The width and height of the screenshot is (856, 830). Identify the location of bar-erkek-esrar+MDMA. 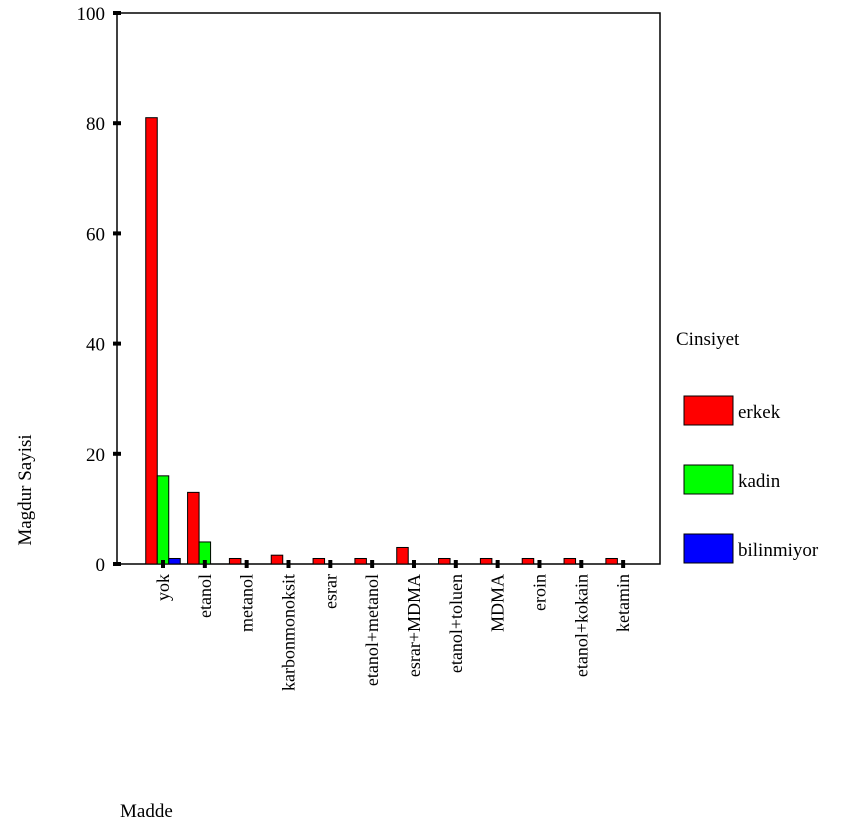
(402, 555).